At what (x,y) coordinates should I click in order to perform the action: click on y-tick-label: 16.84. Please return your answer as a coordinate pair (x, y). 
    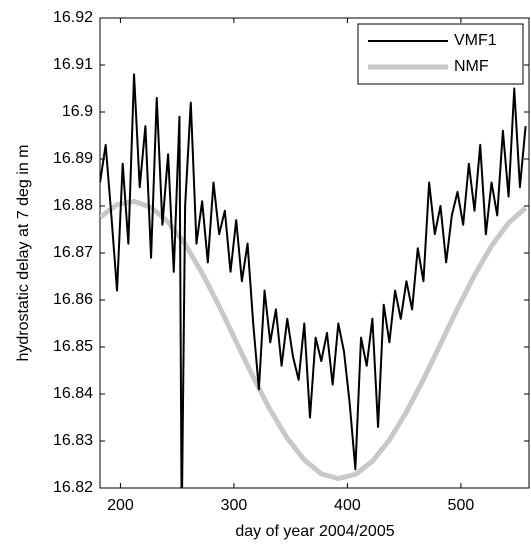
    Looking at the image, I should click on (73, 393).